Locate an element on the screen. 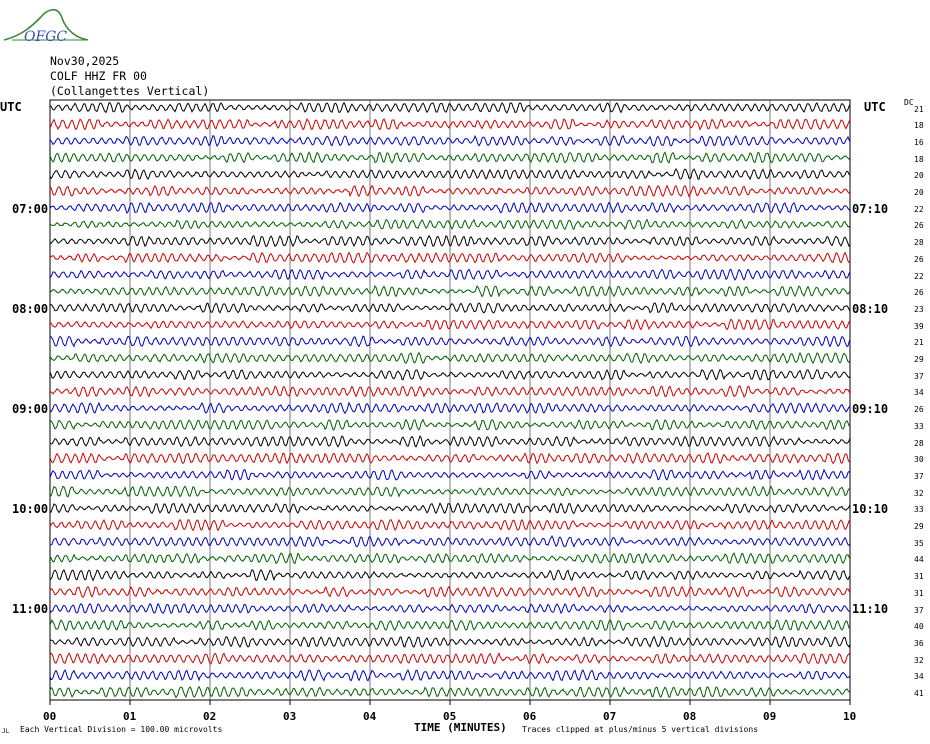 The width and height of the screenshot is (930, 744). x-tick-label: 01 is located at coordinates (130, 716).